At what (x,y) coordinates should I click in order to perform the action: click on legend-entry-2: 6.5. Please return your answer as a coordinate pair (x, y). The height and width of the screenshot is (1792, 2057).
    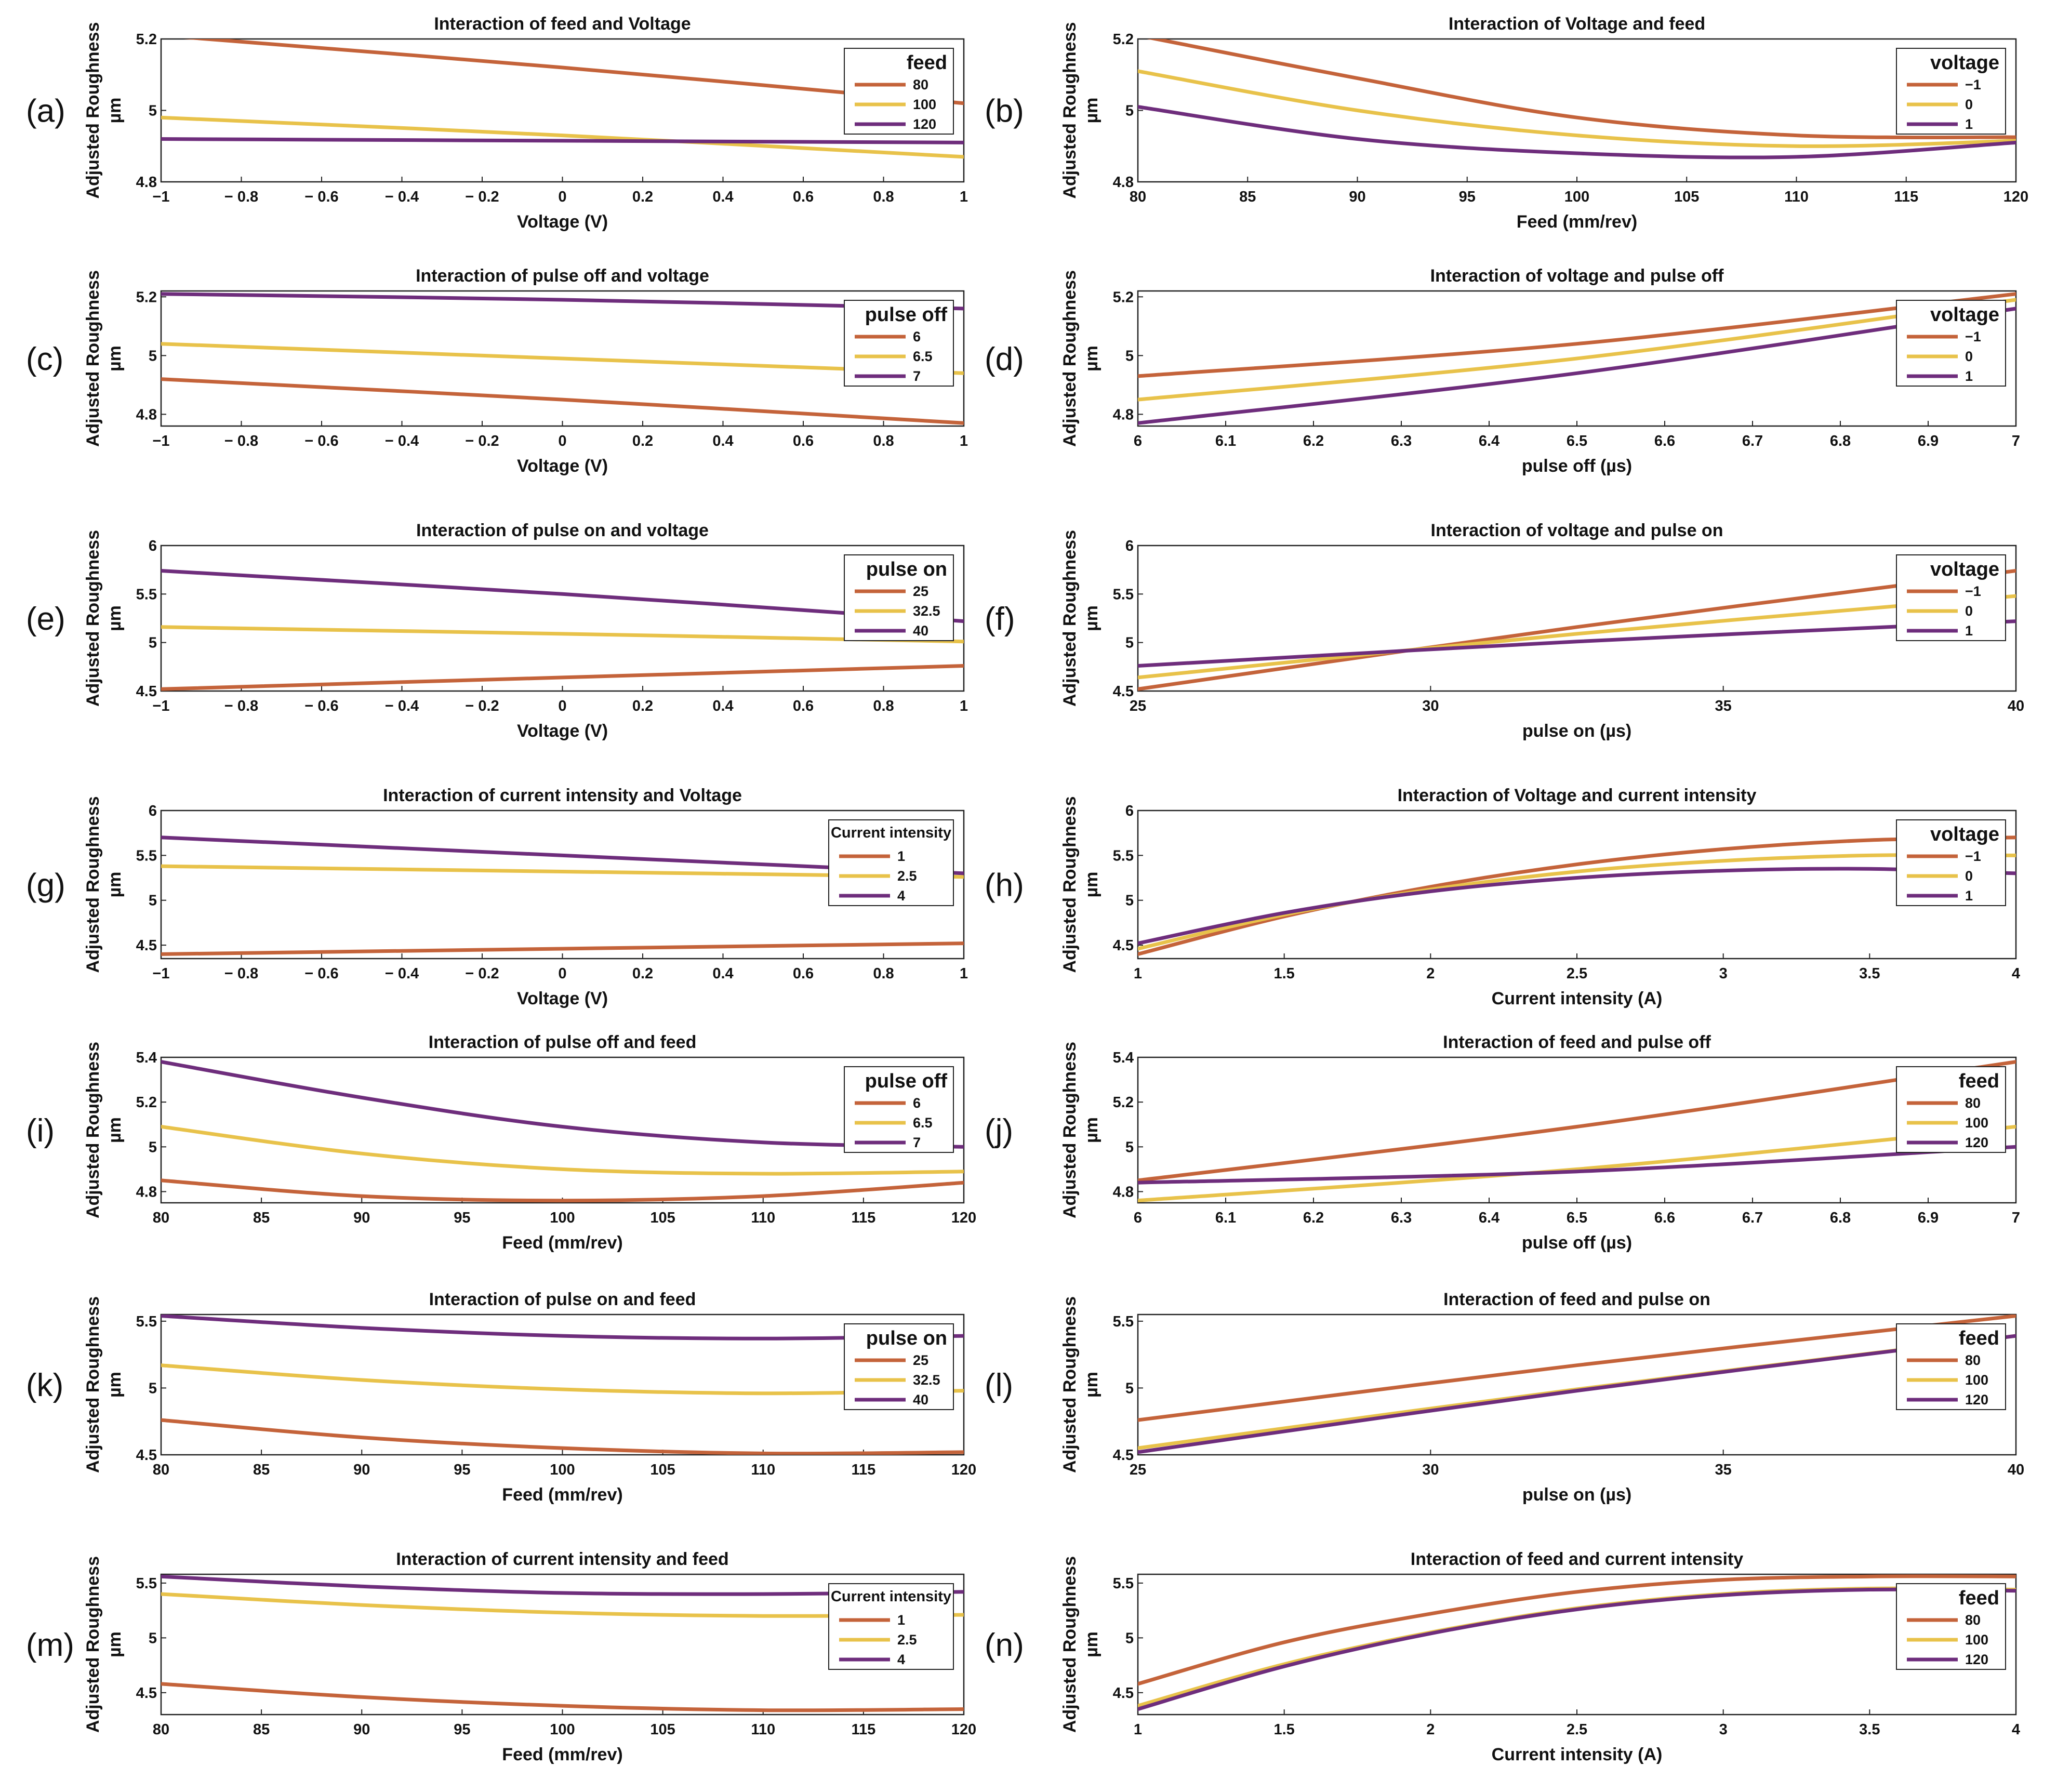
    Looking at the image, I should click on (923, 356).